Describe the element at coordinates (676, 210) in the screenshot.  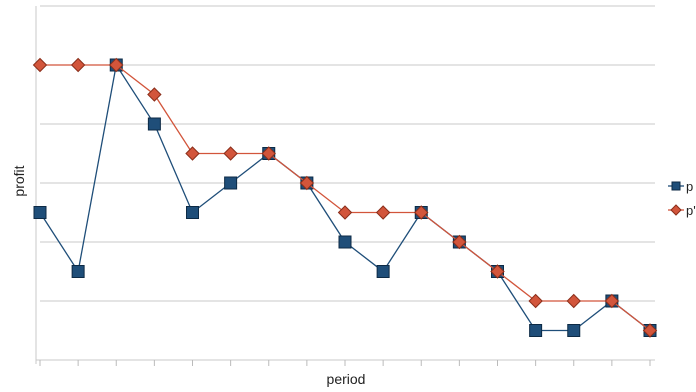
I see `legend-marker-diamond` at that location.